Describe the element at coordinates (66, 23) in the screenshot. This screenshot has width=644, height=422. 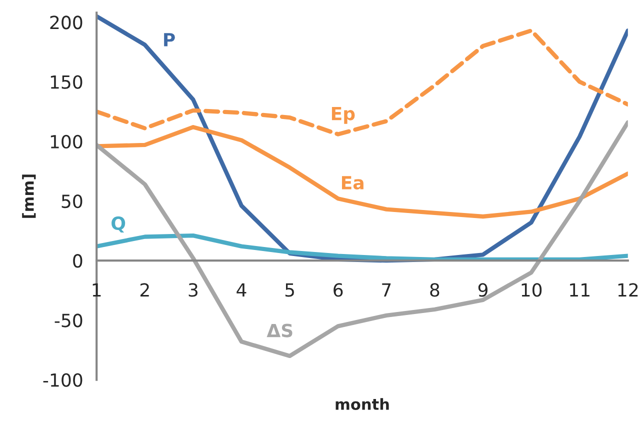
I see `y-tick-label: 200` at that location.